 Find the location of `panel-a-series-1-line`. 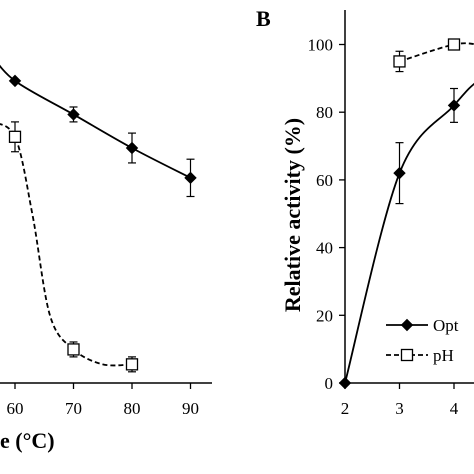

panel-a-series-1-line is located at coordinates (66, 245).